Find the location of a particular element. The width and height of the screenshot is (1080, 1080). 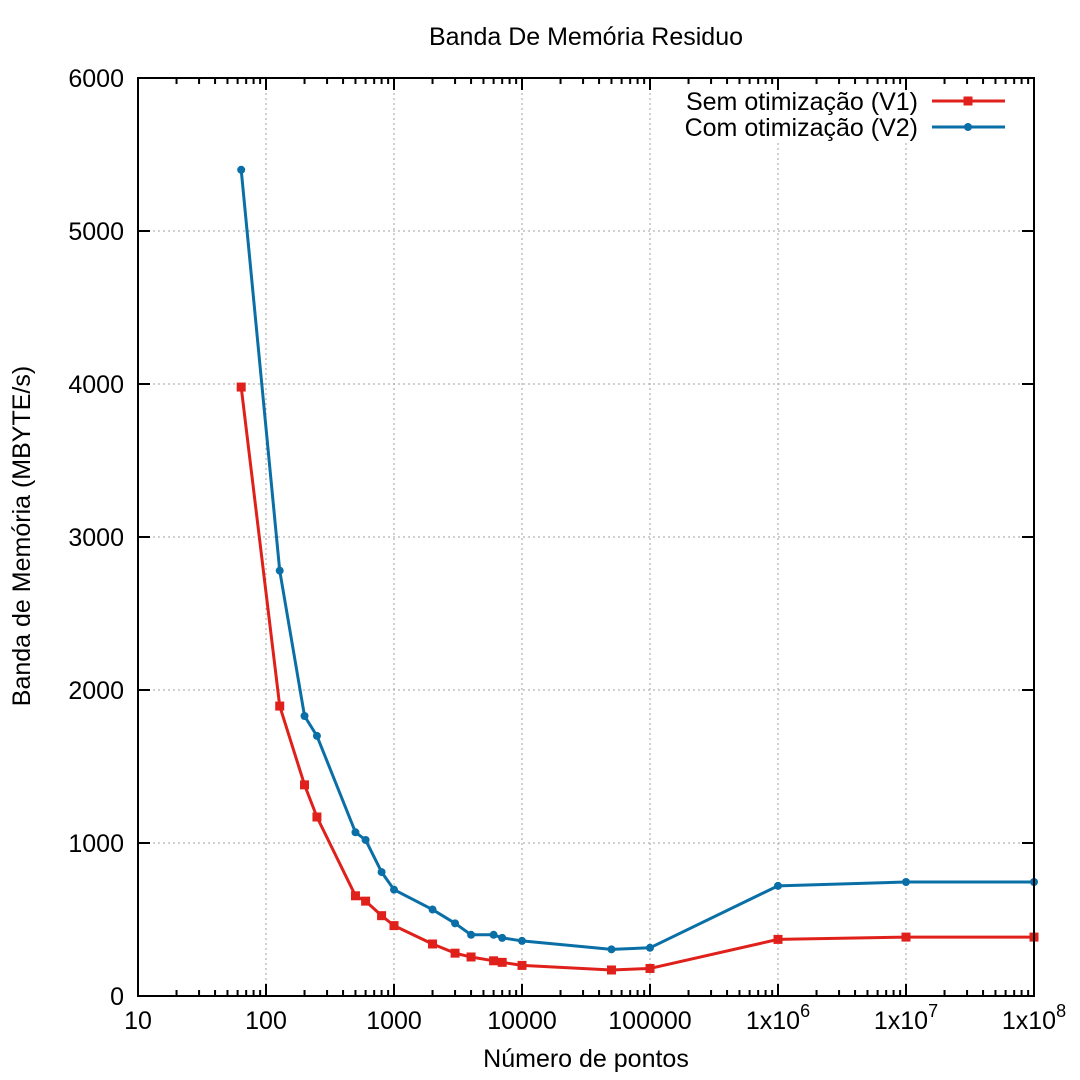

x-tick-label: 10 is located at coordinates (138, 1021).